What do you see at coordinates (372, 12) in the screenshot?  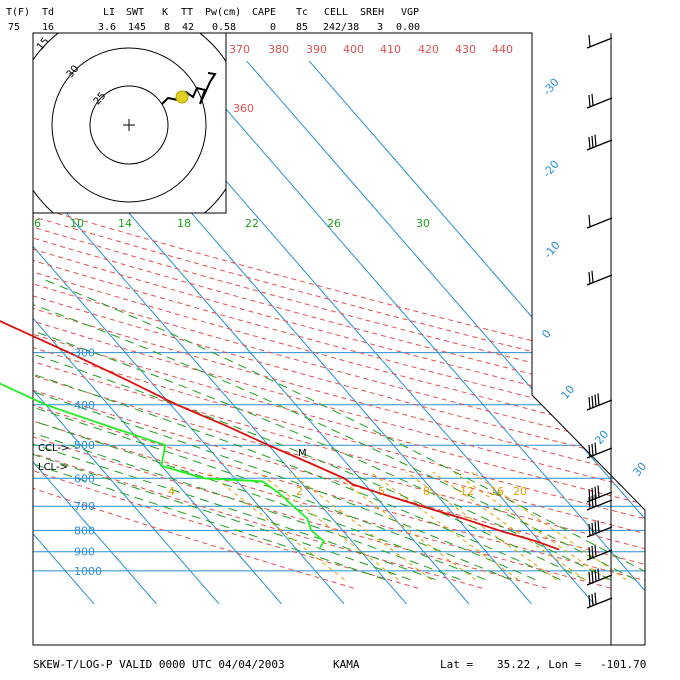 I see `header-label: SREH` at bounding box center [372, 12].